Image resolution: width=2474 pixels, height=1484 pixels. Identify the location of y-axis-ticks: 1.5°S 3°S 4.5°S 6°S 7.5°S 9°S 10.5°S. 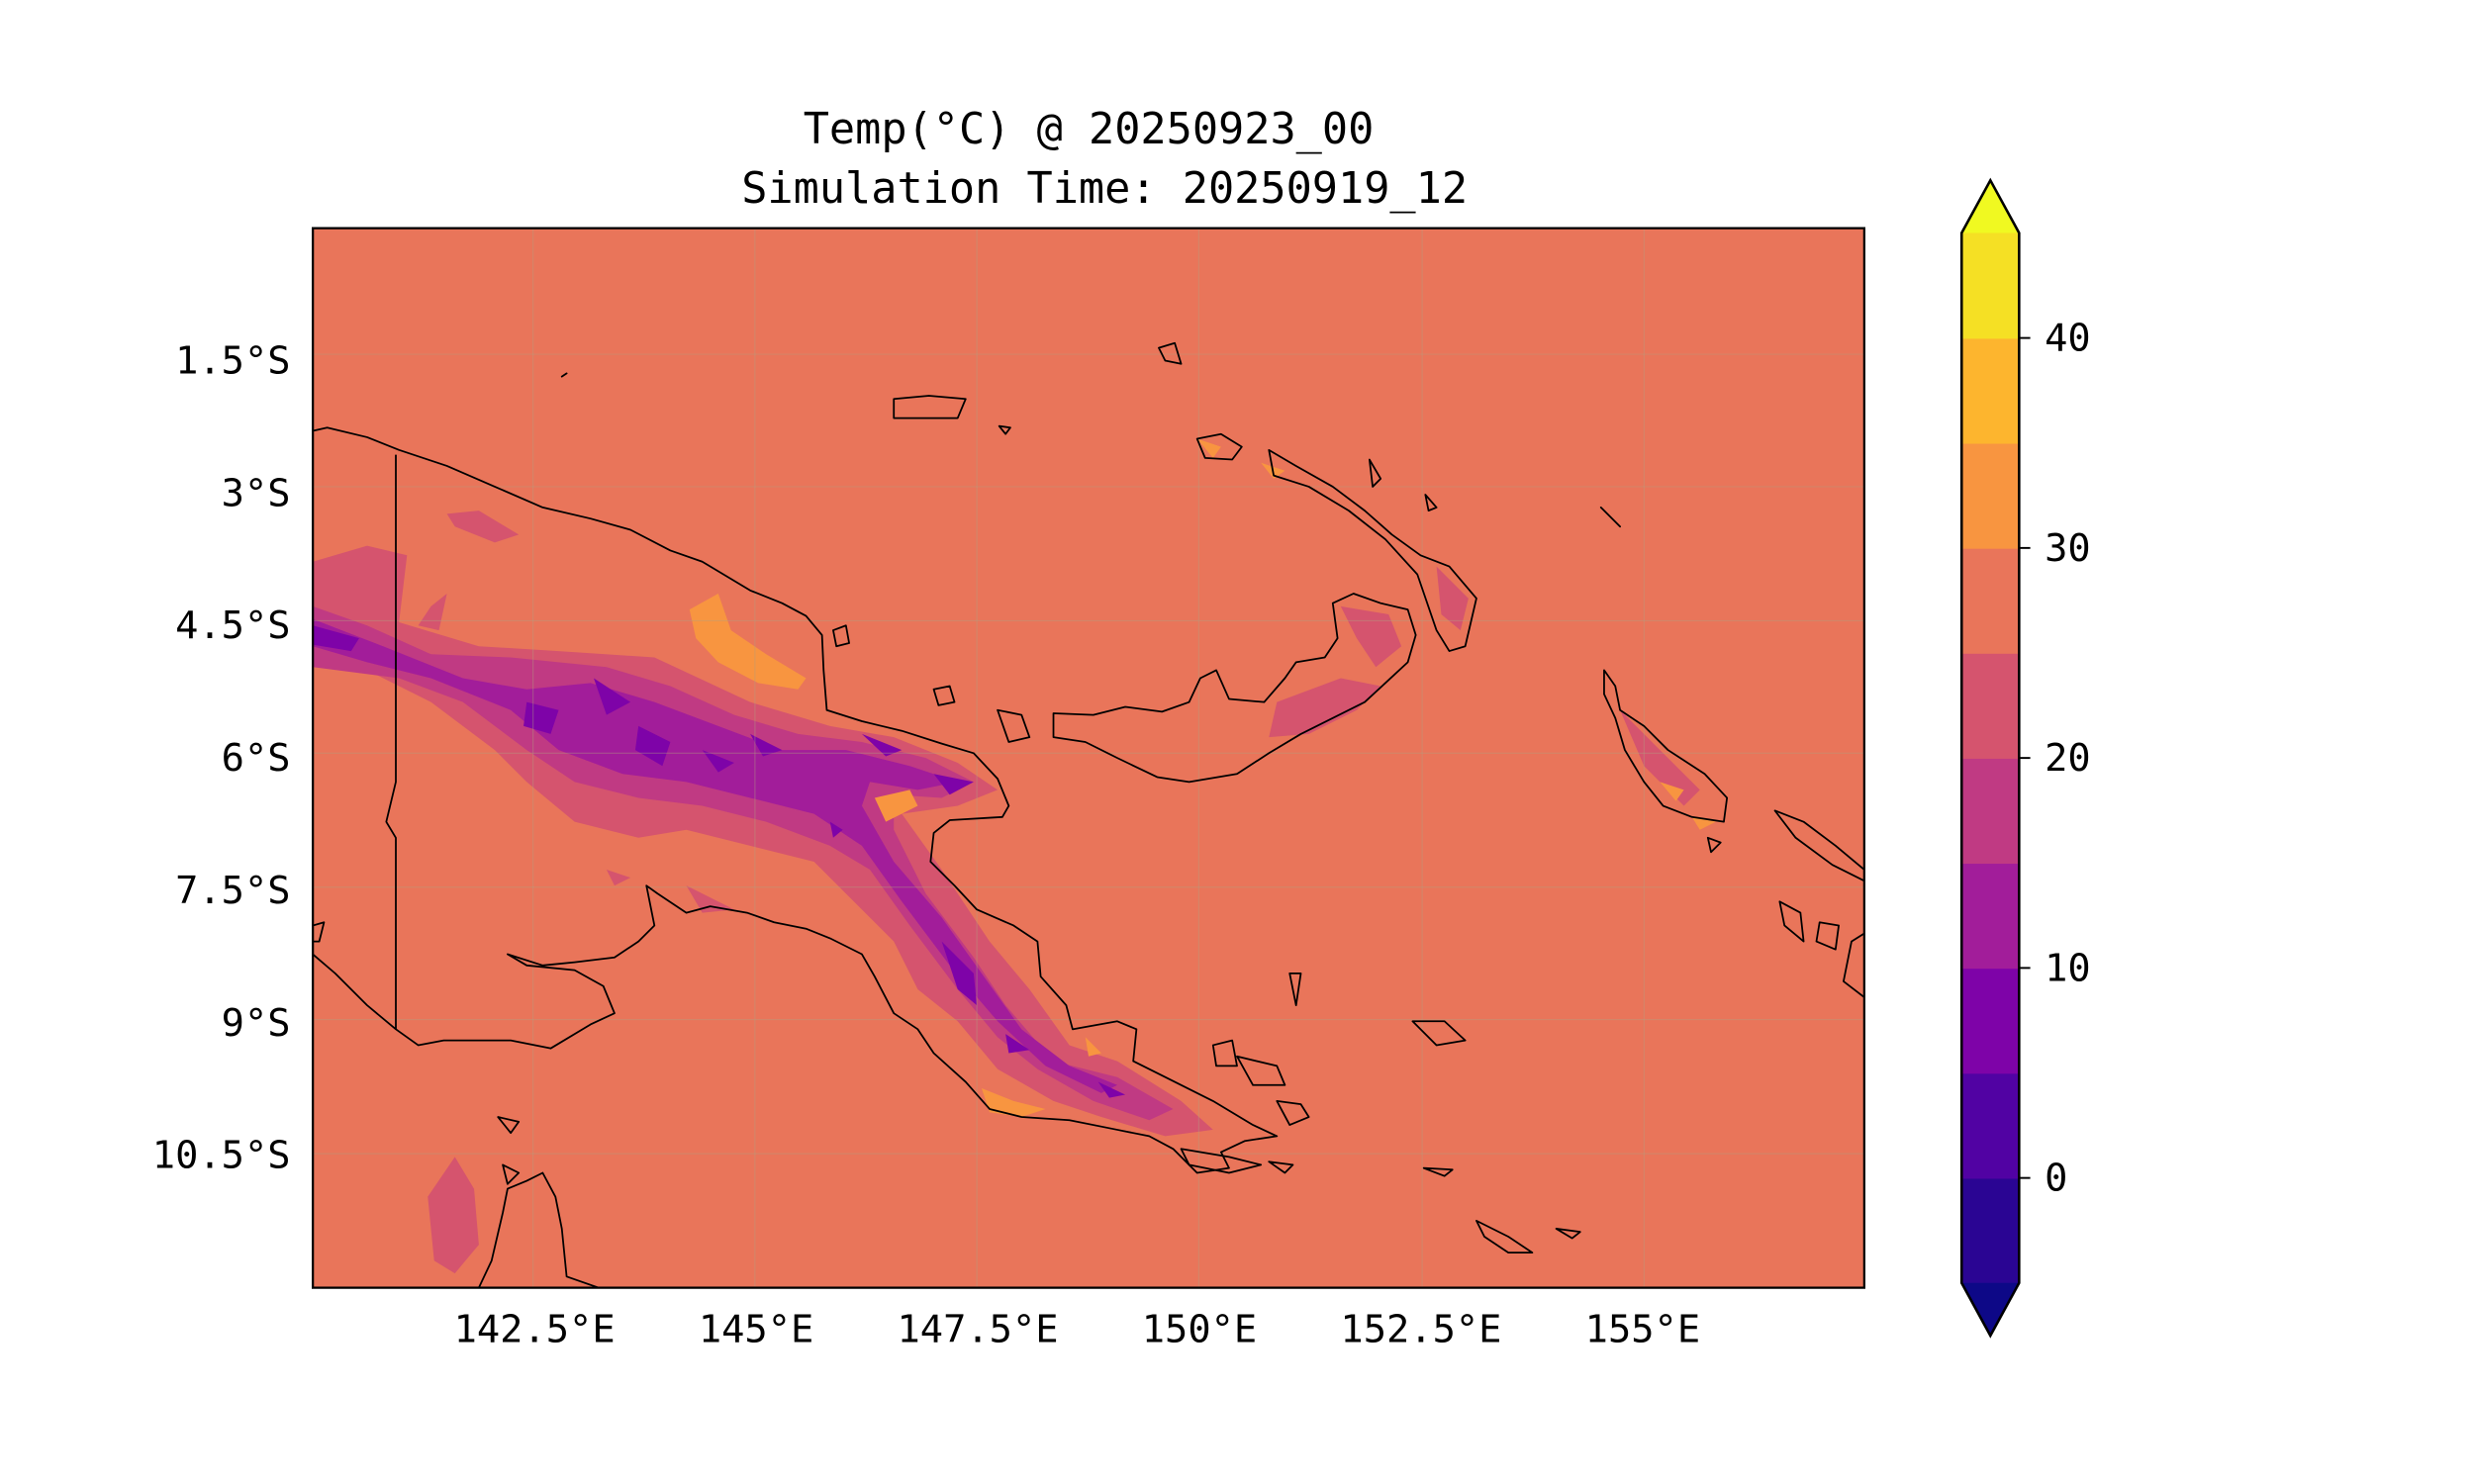
(222, 757).